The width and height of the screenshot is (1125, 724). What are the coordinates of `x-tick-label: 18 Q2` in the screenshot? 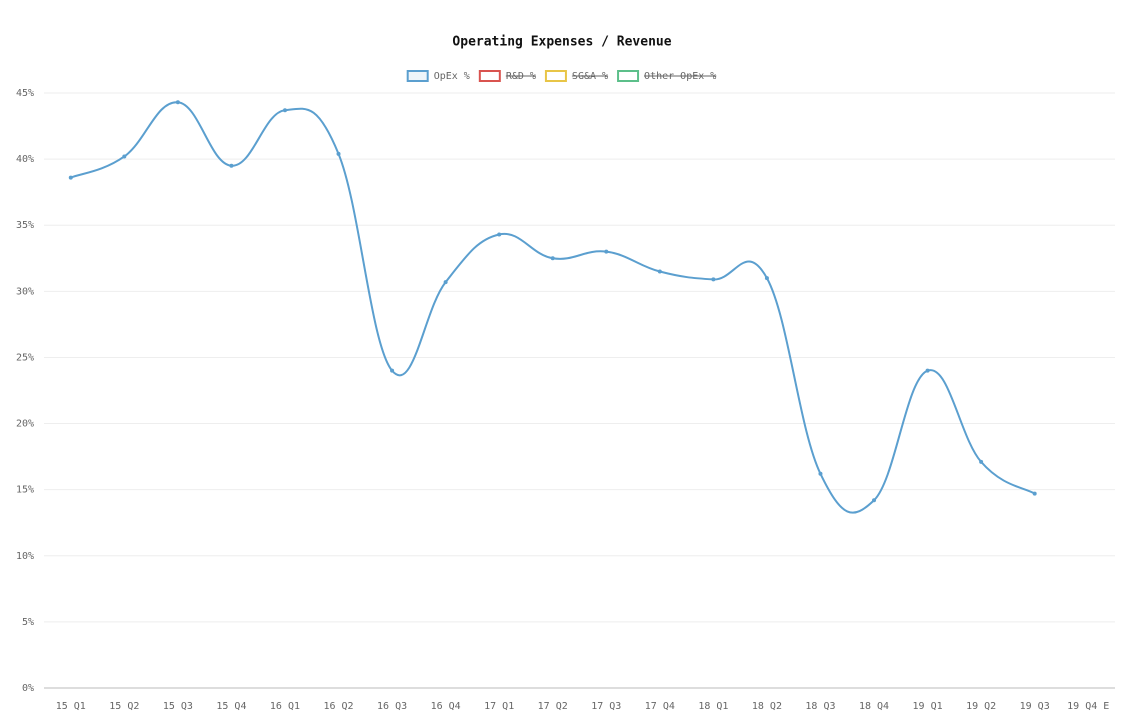 It's located at (767, 706).